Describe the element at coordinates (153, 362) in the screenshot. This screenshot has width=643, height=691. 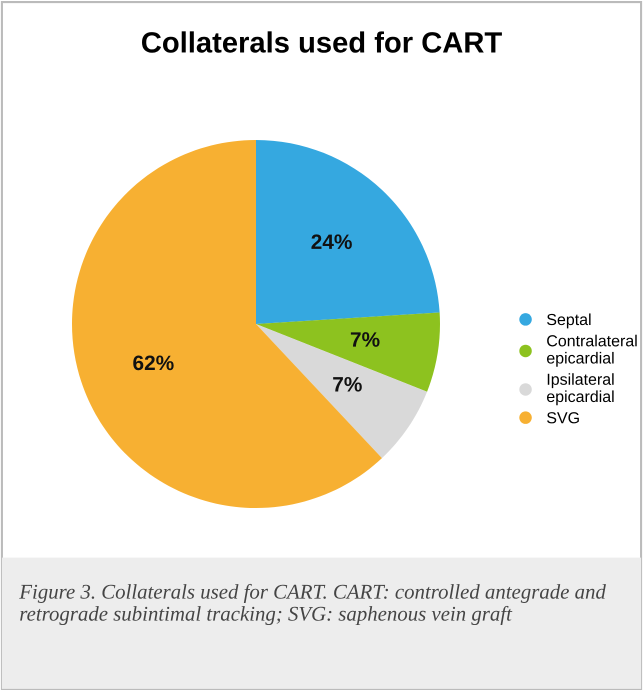
I see `data-label: 62%` at that location.